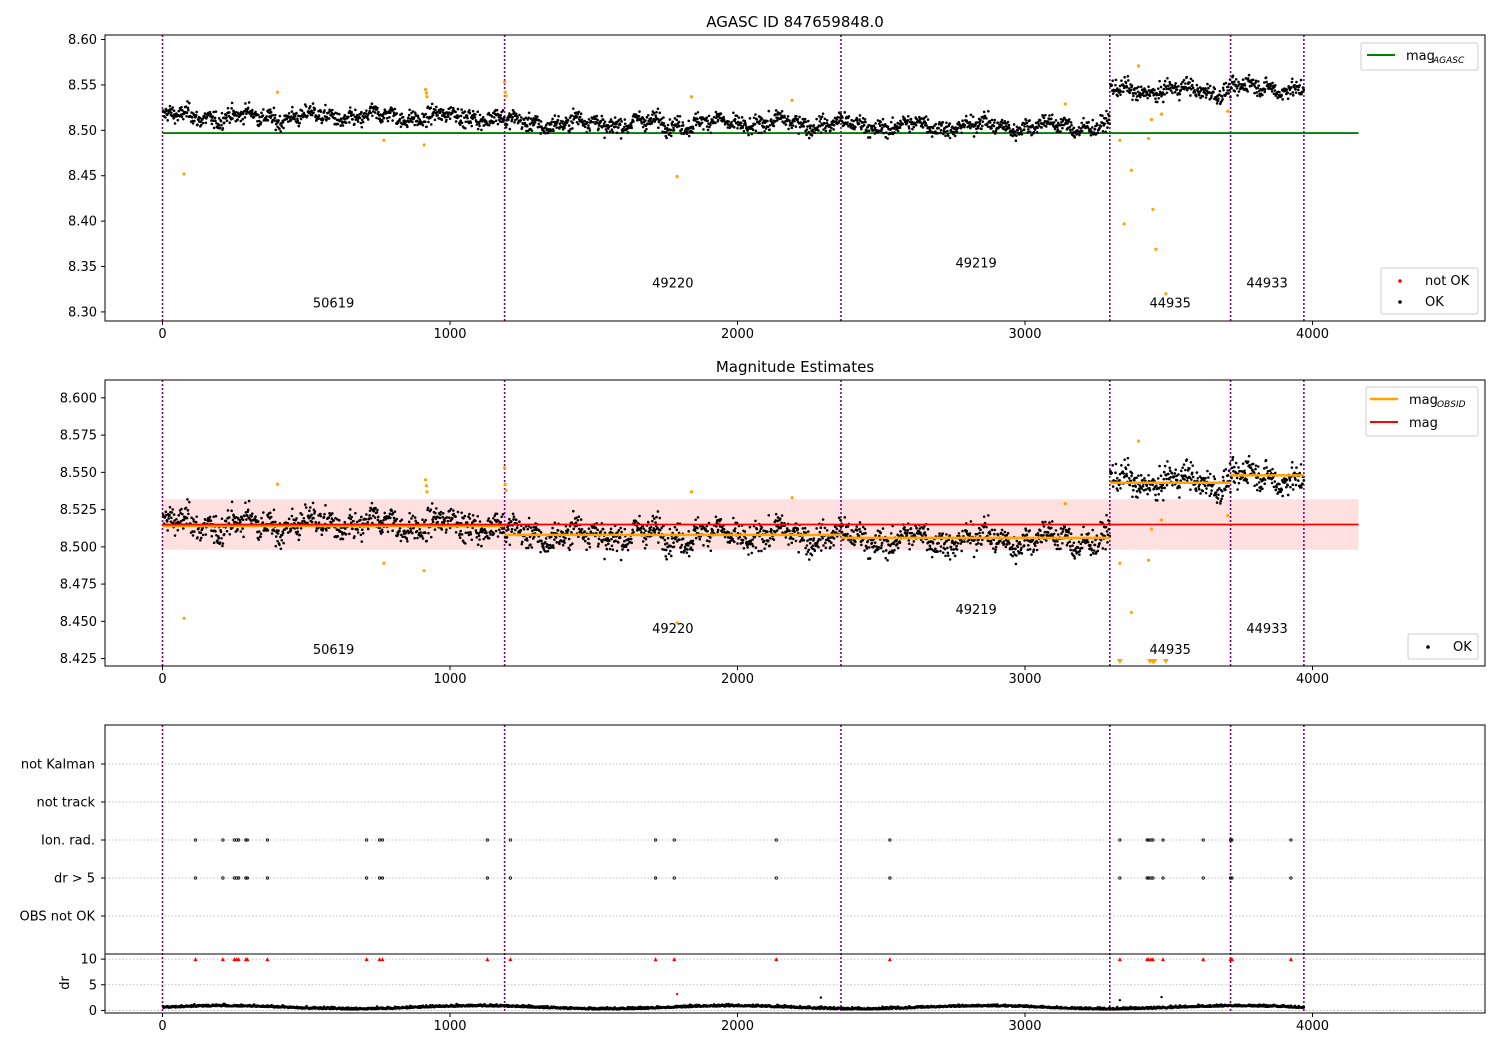  Describe the element at coordinates (672, 283) in the screenshot. I see `obsid-label: 49220` at that location.